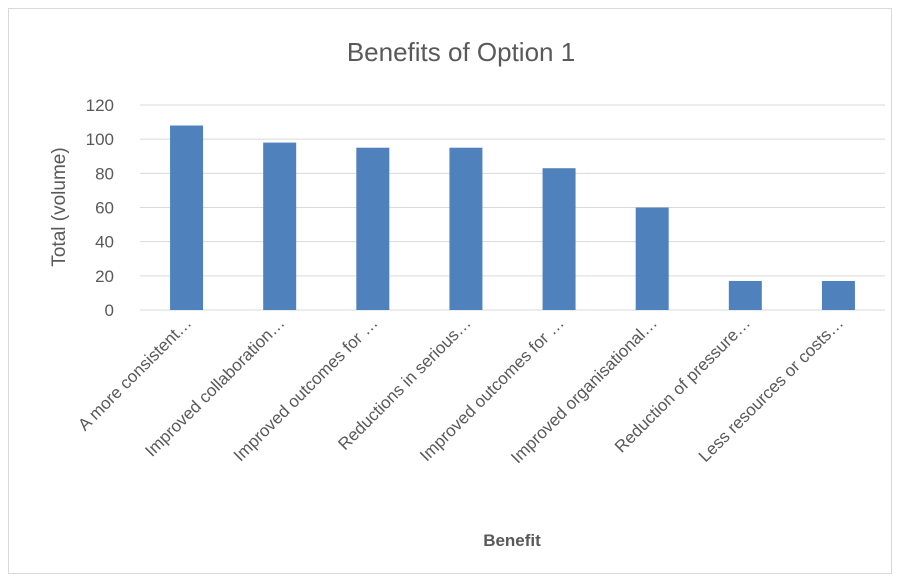 Image resolution: width=903 pixels, height=583 pixels. Describe the element at coordinates (461, 52) in the screenshot. I see `chart-title: Benefits of Option 1` at that location.